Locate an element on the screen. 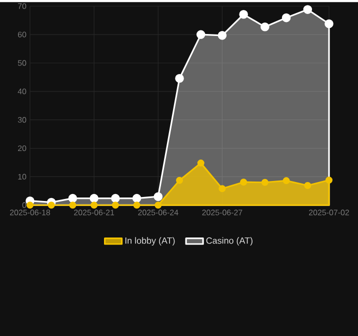  legend-label: Casino (AT) is located at coordinates (229, 241).